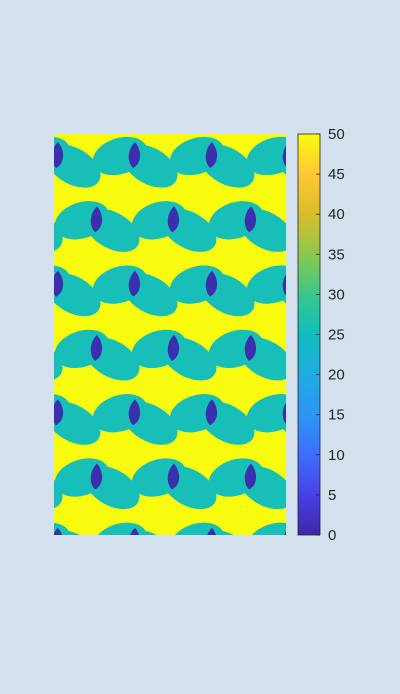 This screenshot has width=400, height=694. I want to click on colorbar-tick-label: 25, so click(336, 335).